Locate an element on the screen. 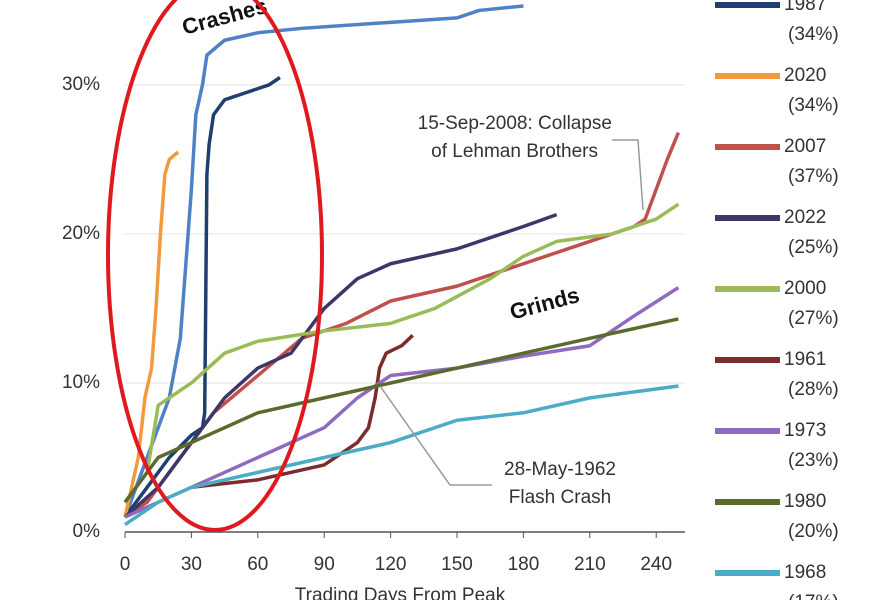 The width and height of the screenshot is (888, 600). annotation: 15-Sep-2008: Collapse is located at coordinates (515, 123).